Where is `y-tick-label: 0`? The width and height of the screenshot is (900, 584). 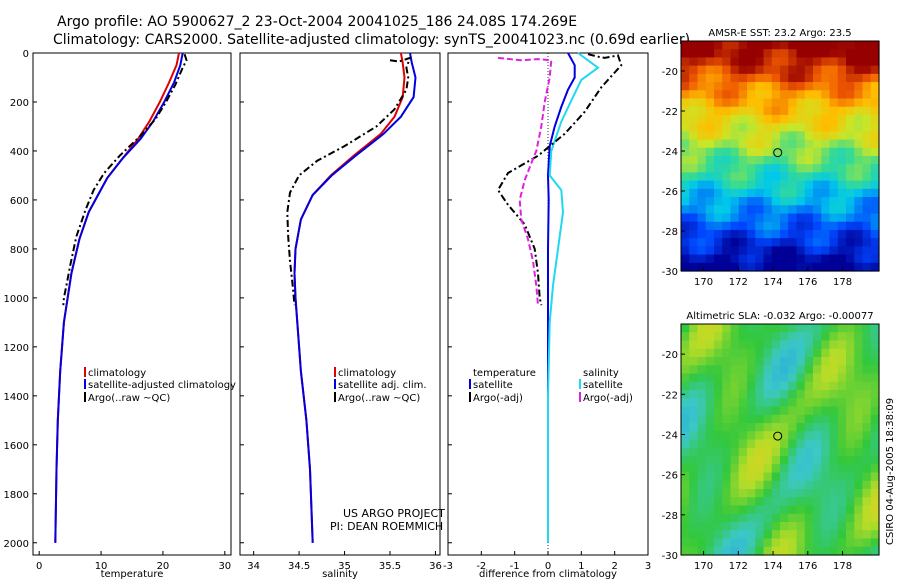
y-tick-label: 0 is located at coordinates (26, 54).